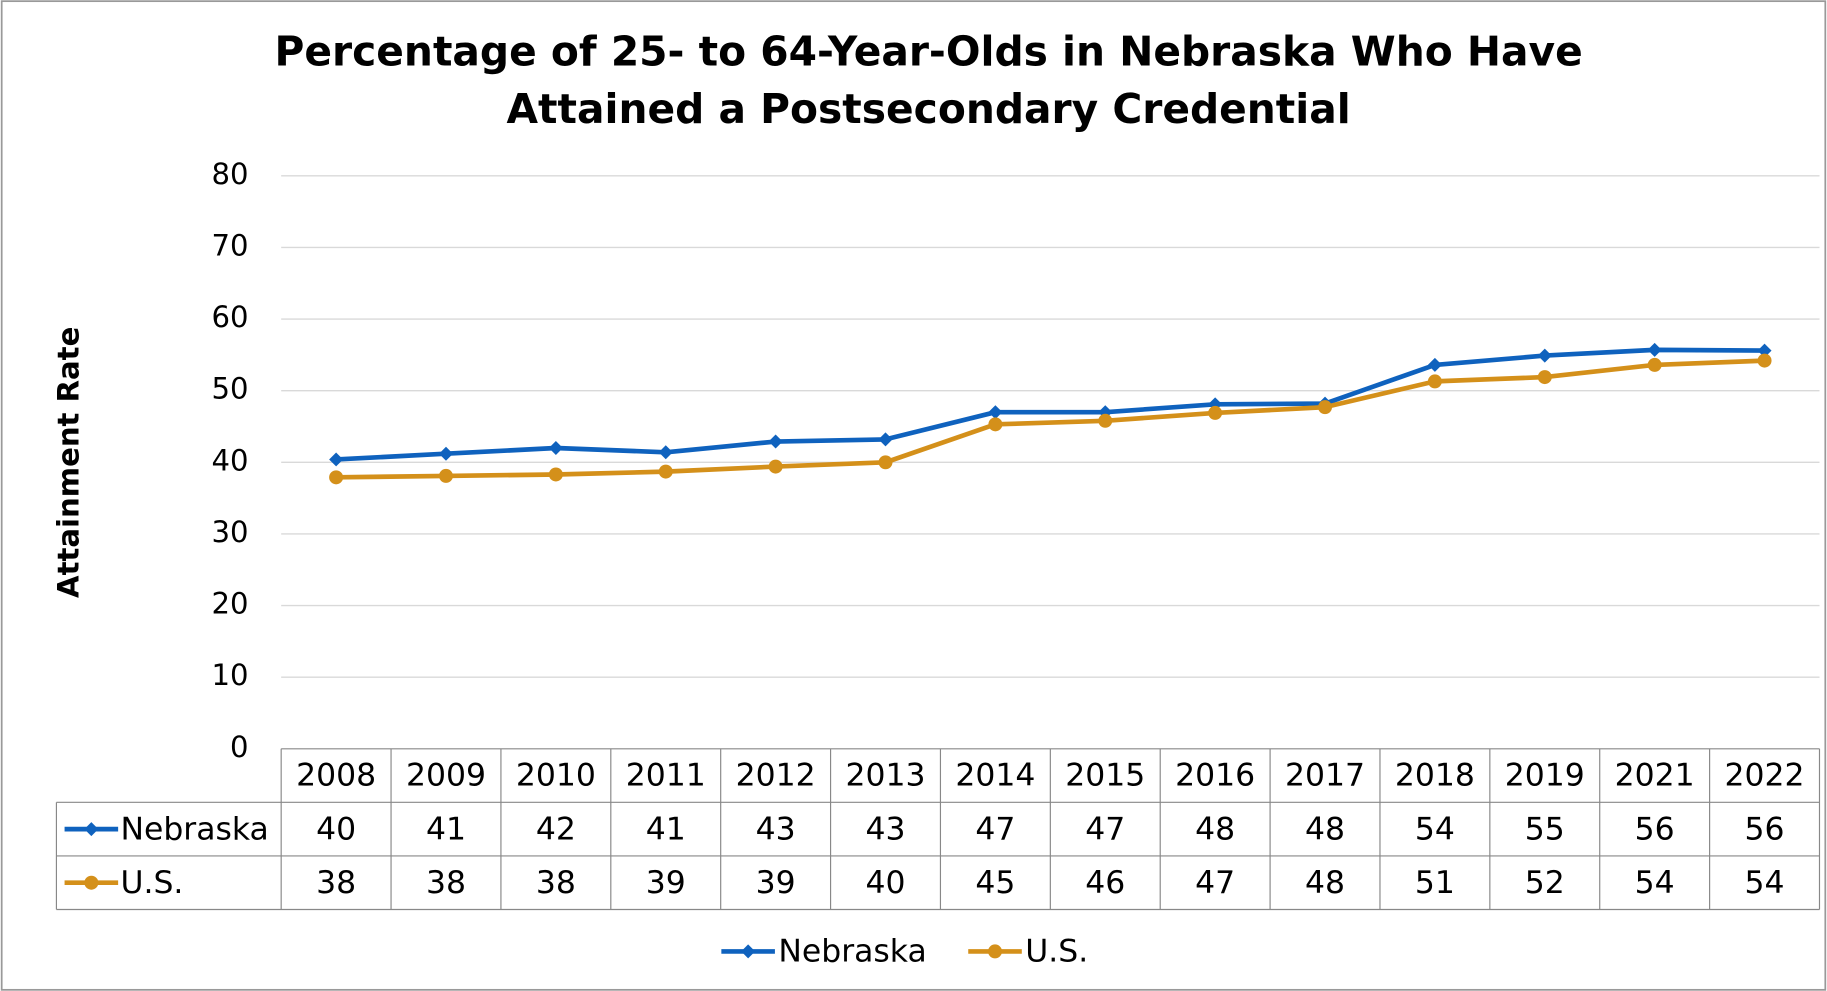 The height and width of the screenshot is (991, 1827). What do you see at coordinates (886, 776) in the screenshot?
I see `x-tick-label: 2013` at bounding box center [886, 776].